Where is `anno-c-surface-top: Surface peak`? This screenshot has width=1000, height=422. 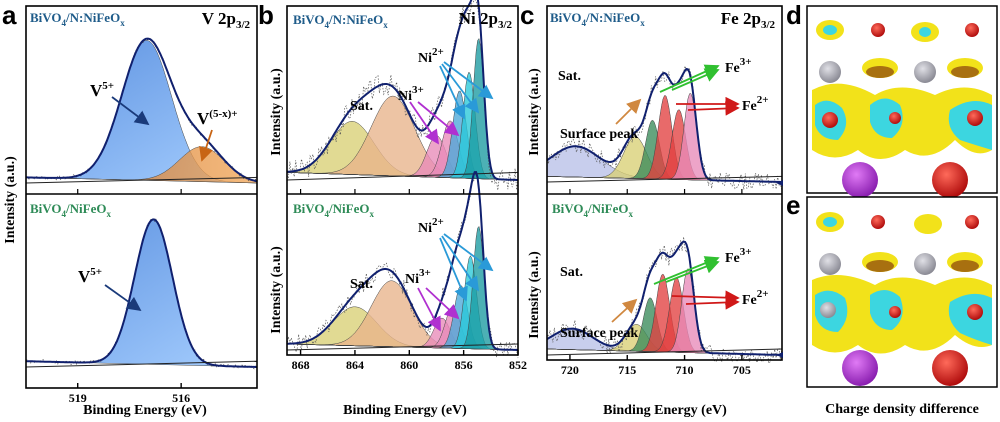
anno-c-surface-top: Surface peak is located at coordinates (599, 134).